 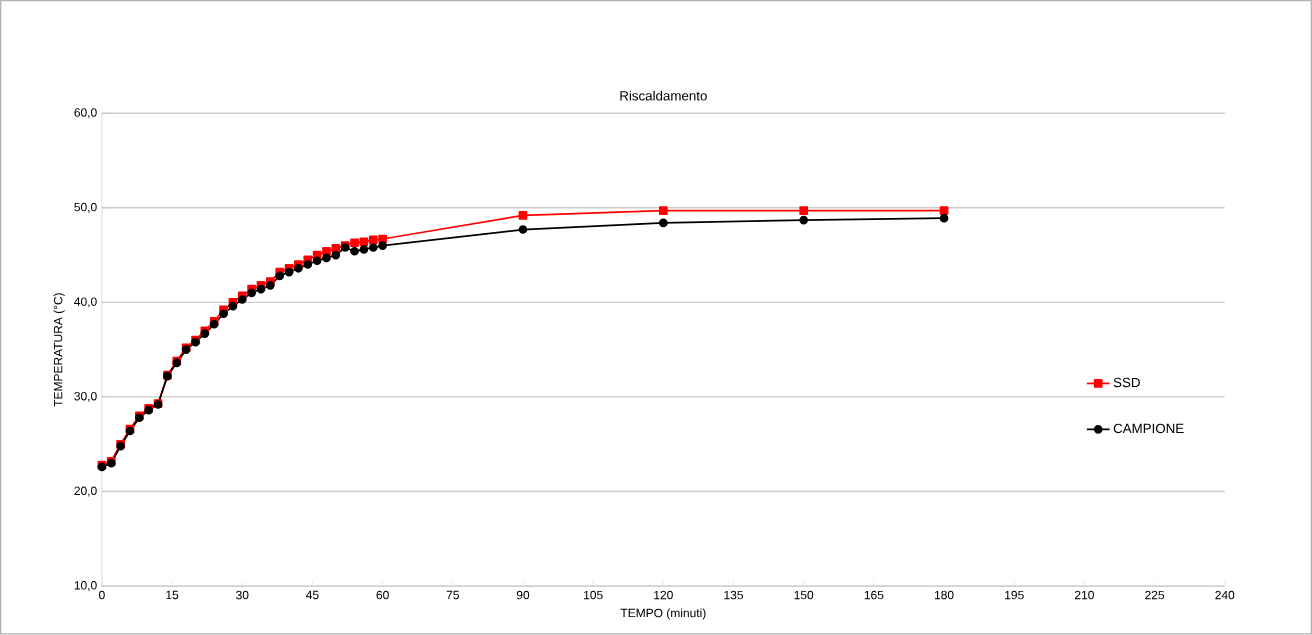 I want to click on x-tick-label: 0, so click(x=102, y=595).